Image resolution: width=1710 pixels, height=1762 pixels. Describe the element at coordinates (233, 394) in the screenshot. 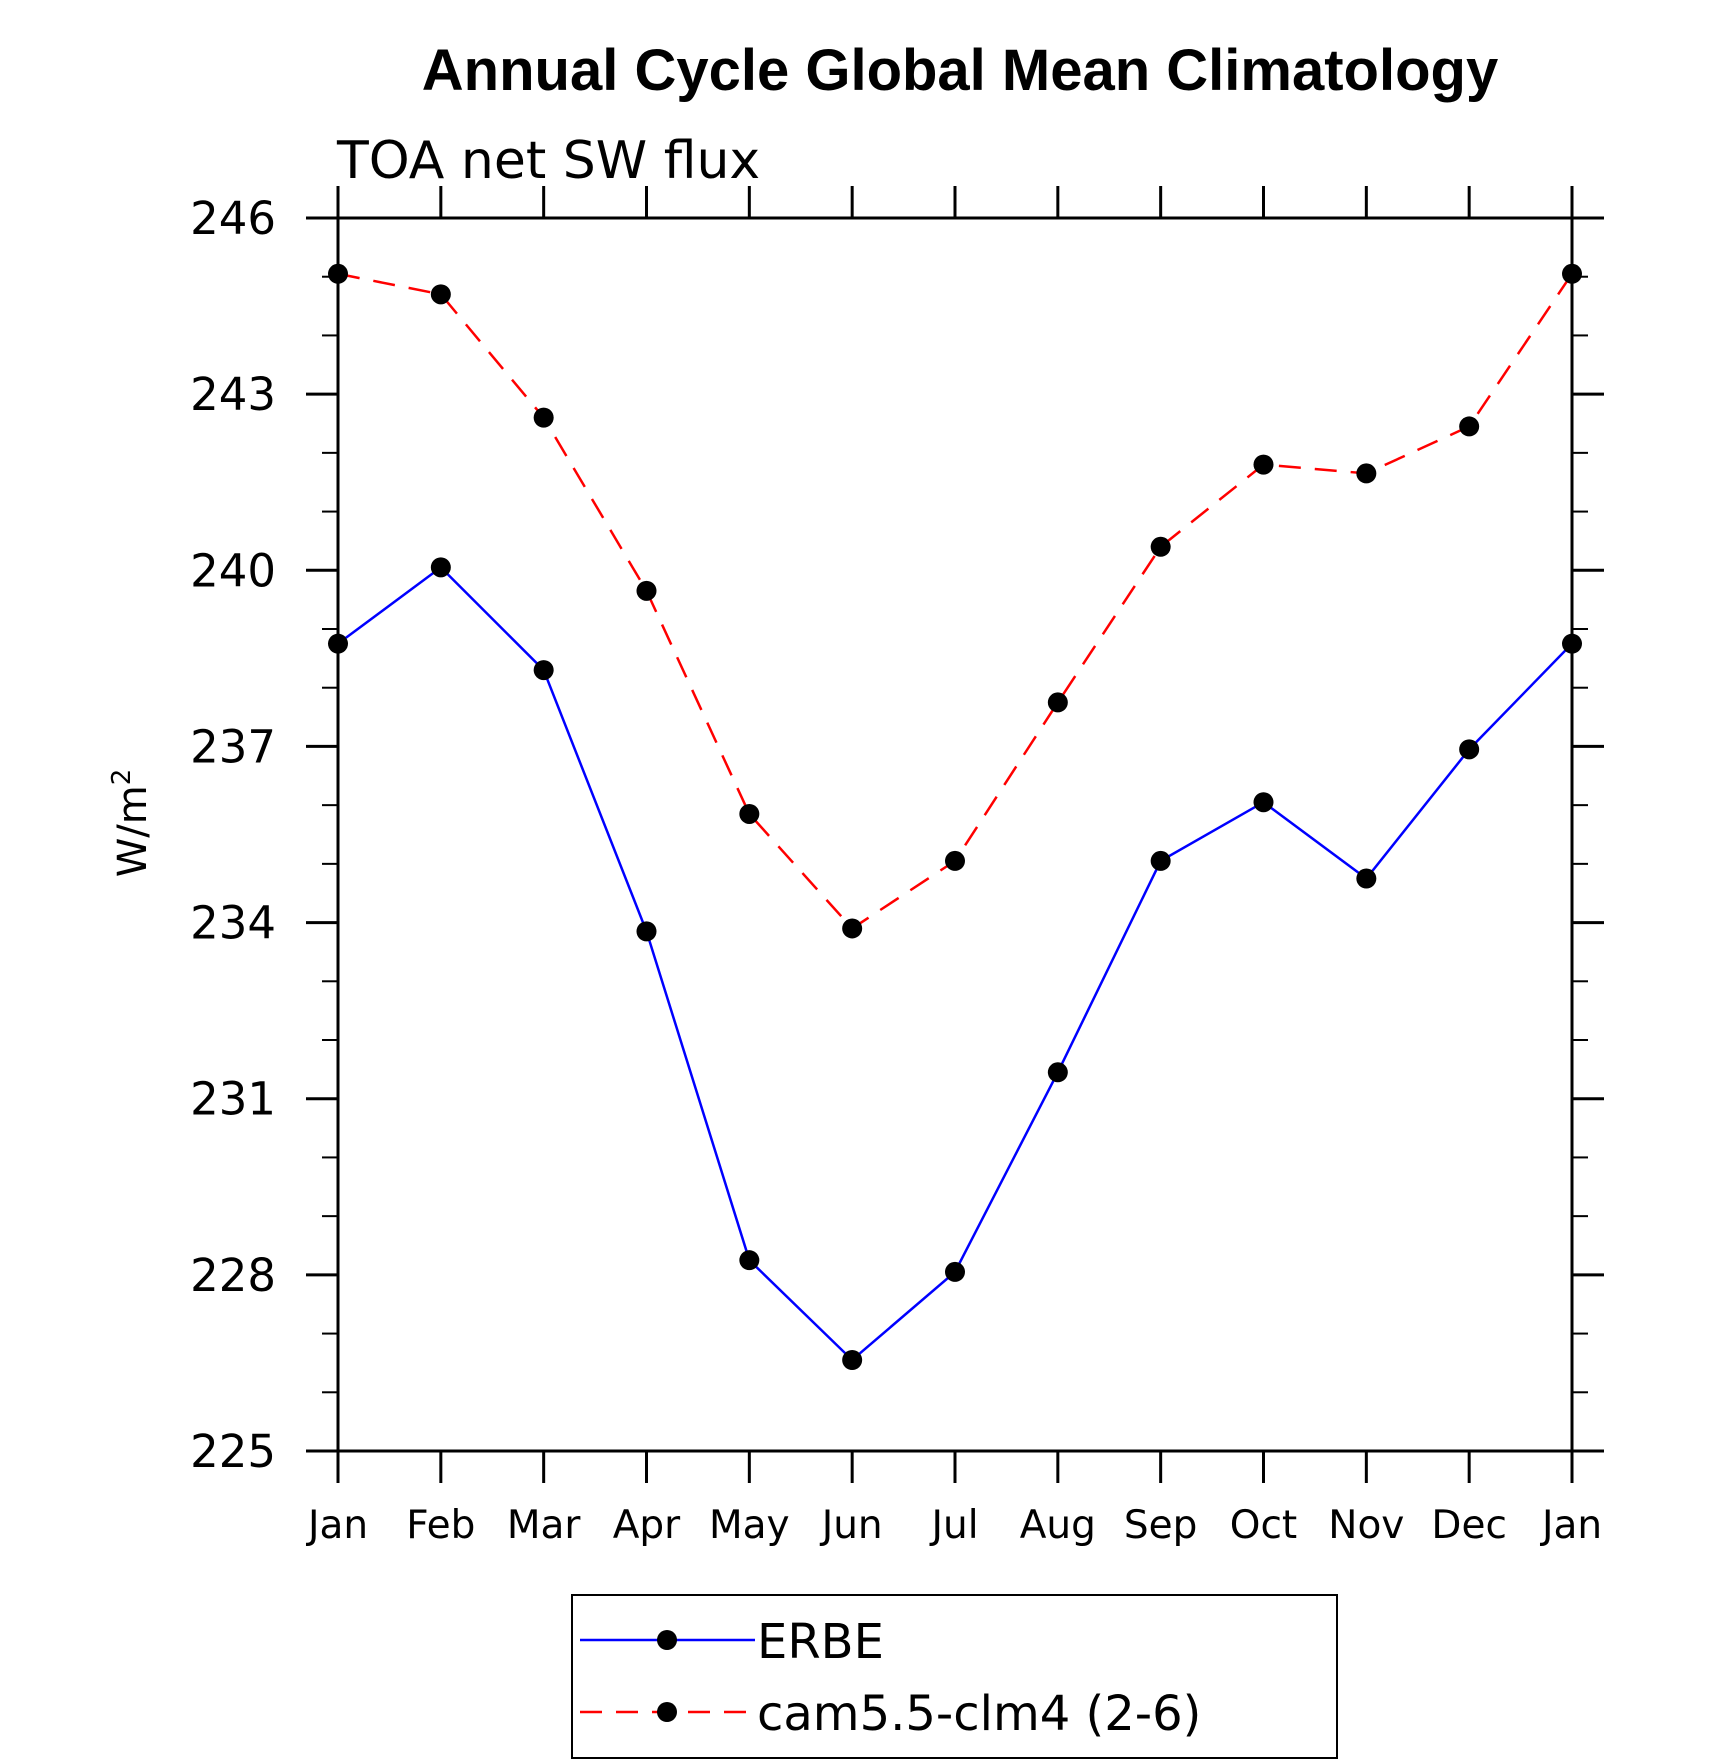

I see `y-tick-label: 243` at that location.